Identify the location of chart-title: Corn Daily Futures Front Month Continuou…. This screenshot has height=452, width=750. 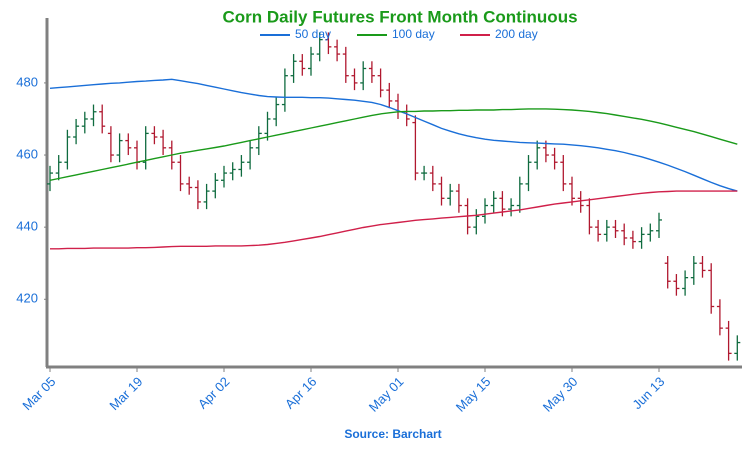
(399, 16).